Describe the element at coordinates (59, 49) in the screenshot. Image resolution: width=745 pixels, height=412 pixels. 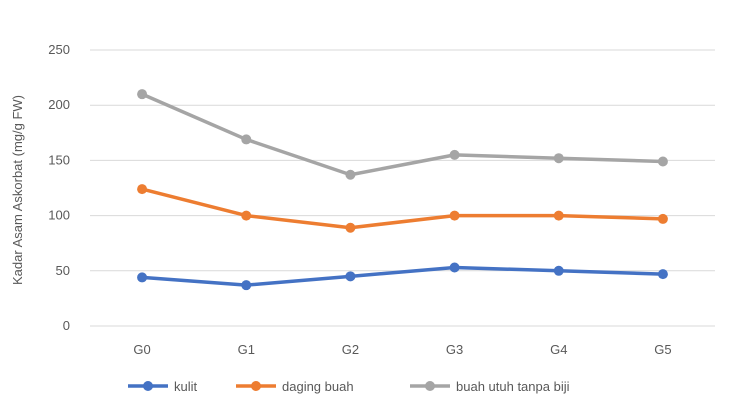
I see `y-tick-label: 250` at that location.